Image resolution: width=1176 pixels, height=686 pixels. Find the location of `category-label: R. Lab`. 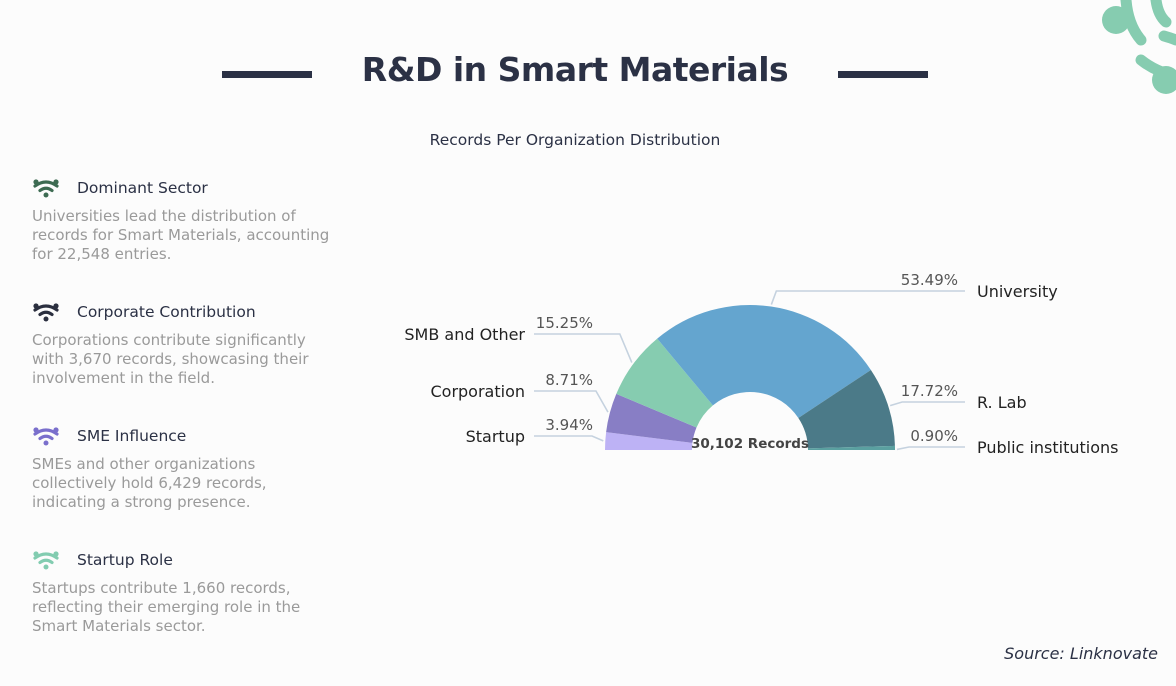

category-label: R. Lab is located at coordinates (1002, 402).